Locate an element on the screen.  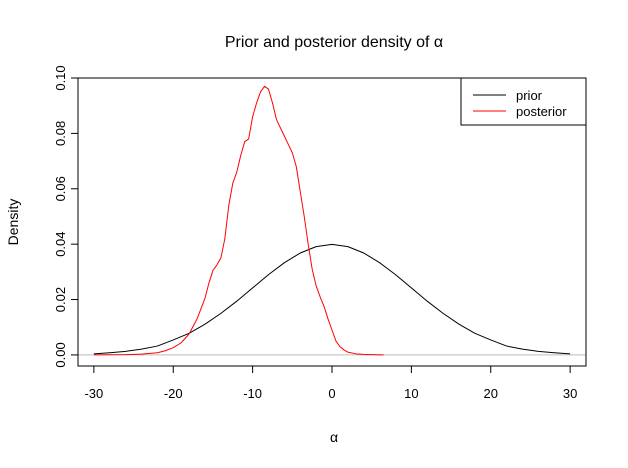
legend-box is located at coordinates (523, 101).